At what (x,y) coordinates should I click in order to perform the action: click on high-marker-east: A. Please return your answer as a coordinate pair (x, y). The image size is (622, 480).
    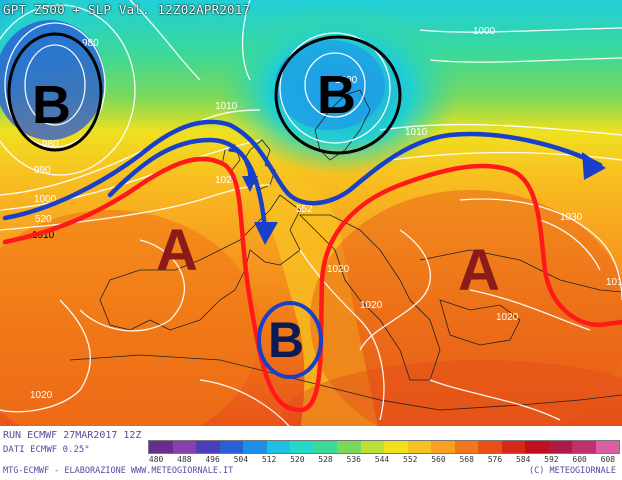
    Looking at the image, I should click on (479, 270).